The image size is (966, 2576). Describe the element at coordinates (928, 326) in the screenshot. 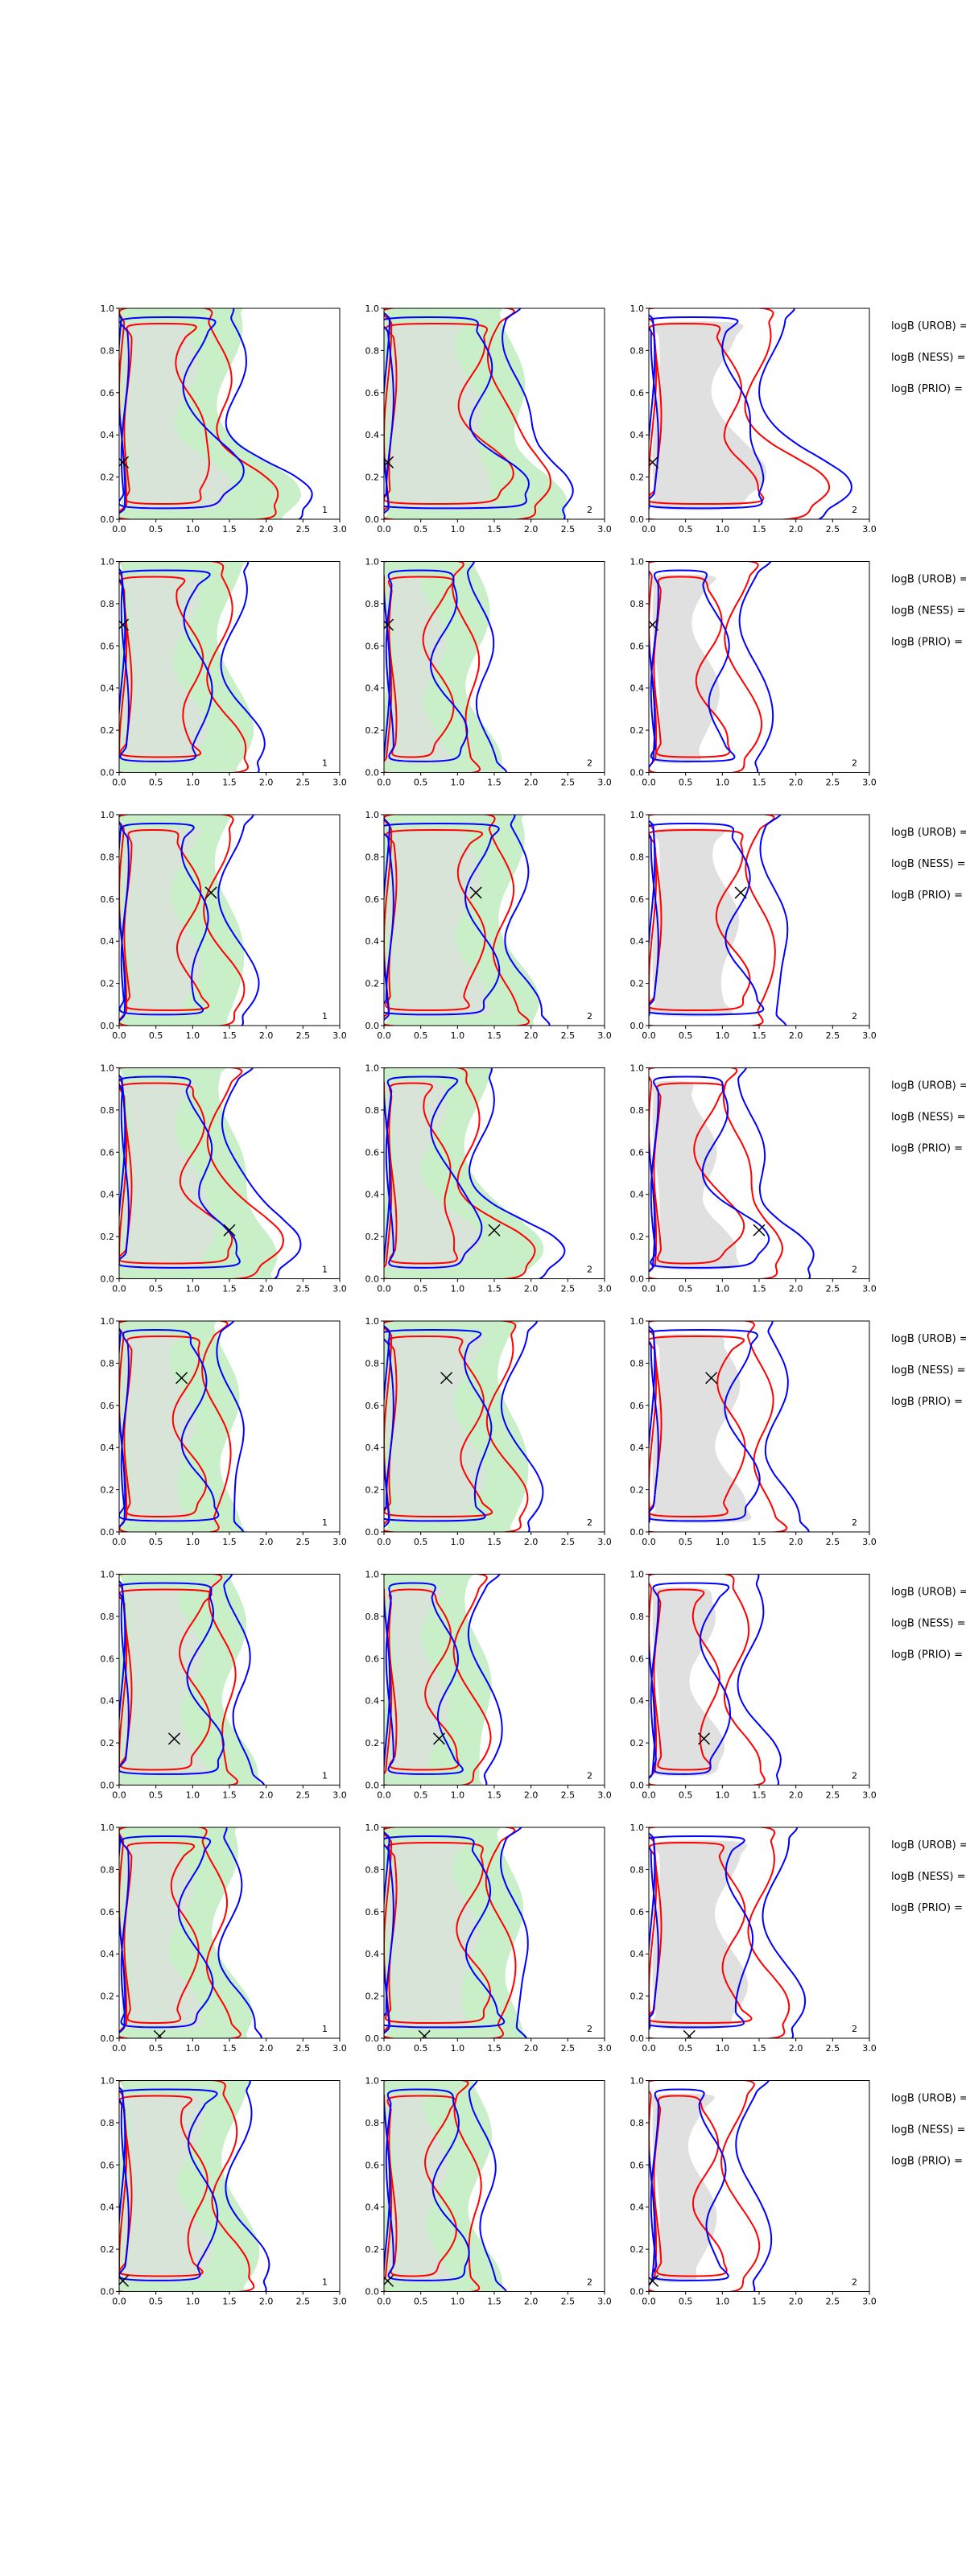

I see `logb-annotation: logB (UROB) =` at that location.